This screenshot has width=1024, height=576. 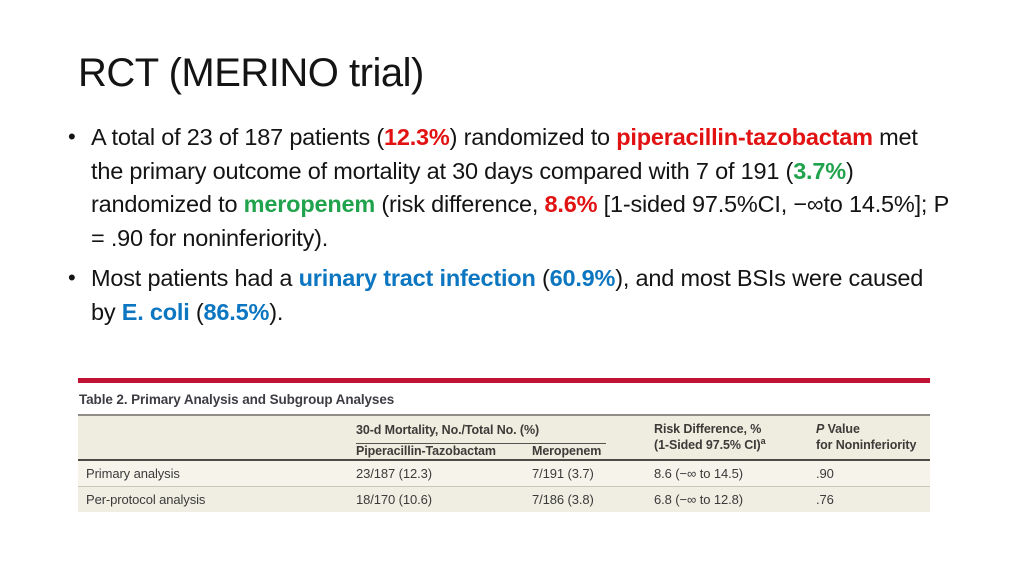 What do you see at coordinates (571, 204) in the screenshot?
I see `text-segment: 8.6%` at bounding box center [571, 204].